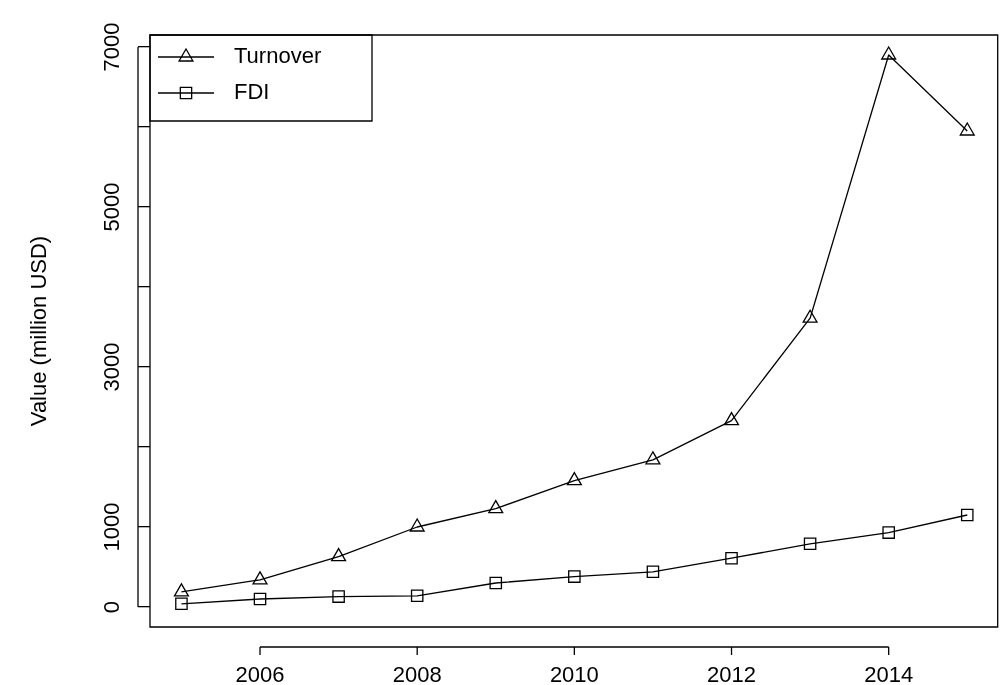  I want to click on y-tick-label: 3000, so click(112, 367).